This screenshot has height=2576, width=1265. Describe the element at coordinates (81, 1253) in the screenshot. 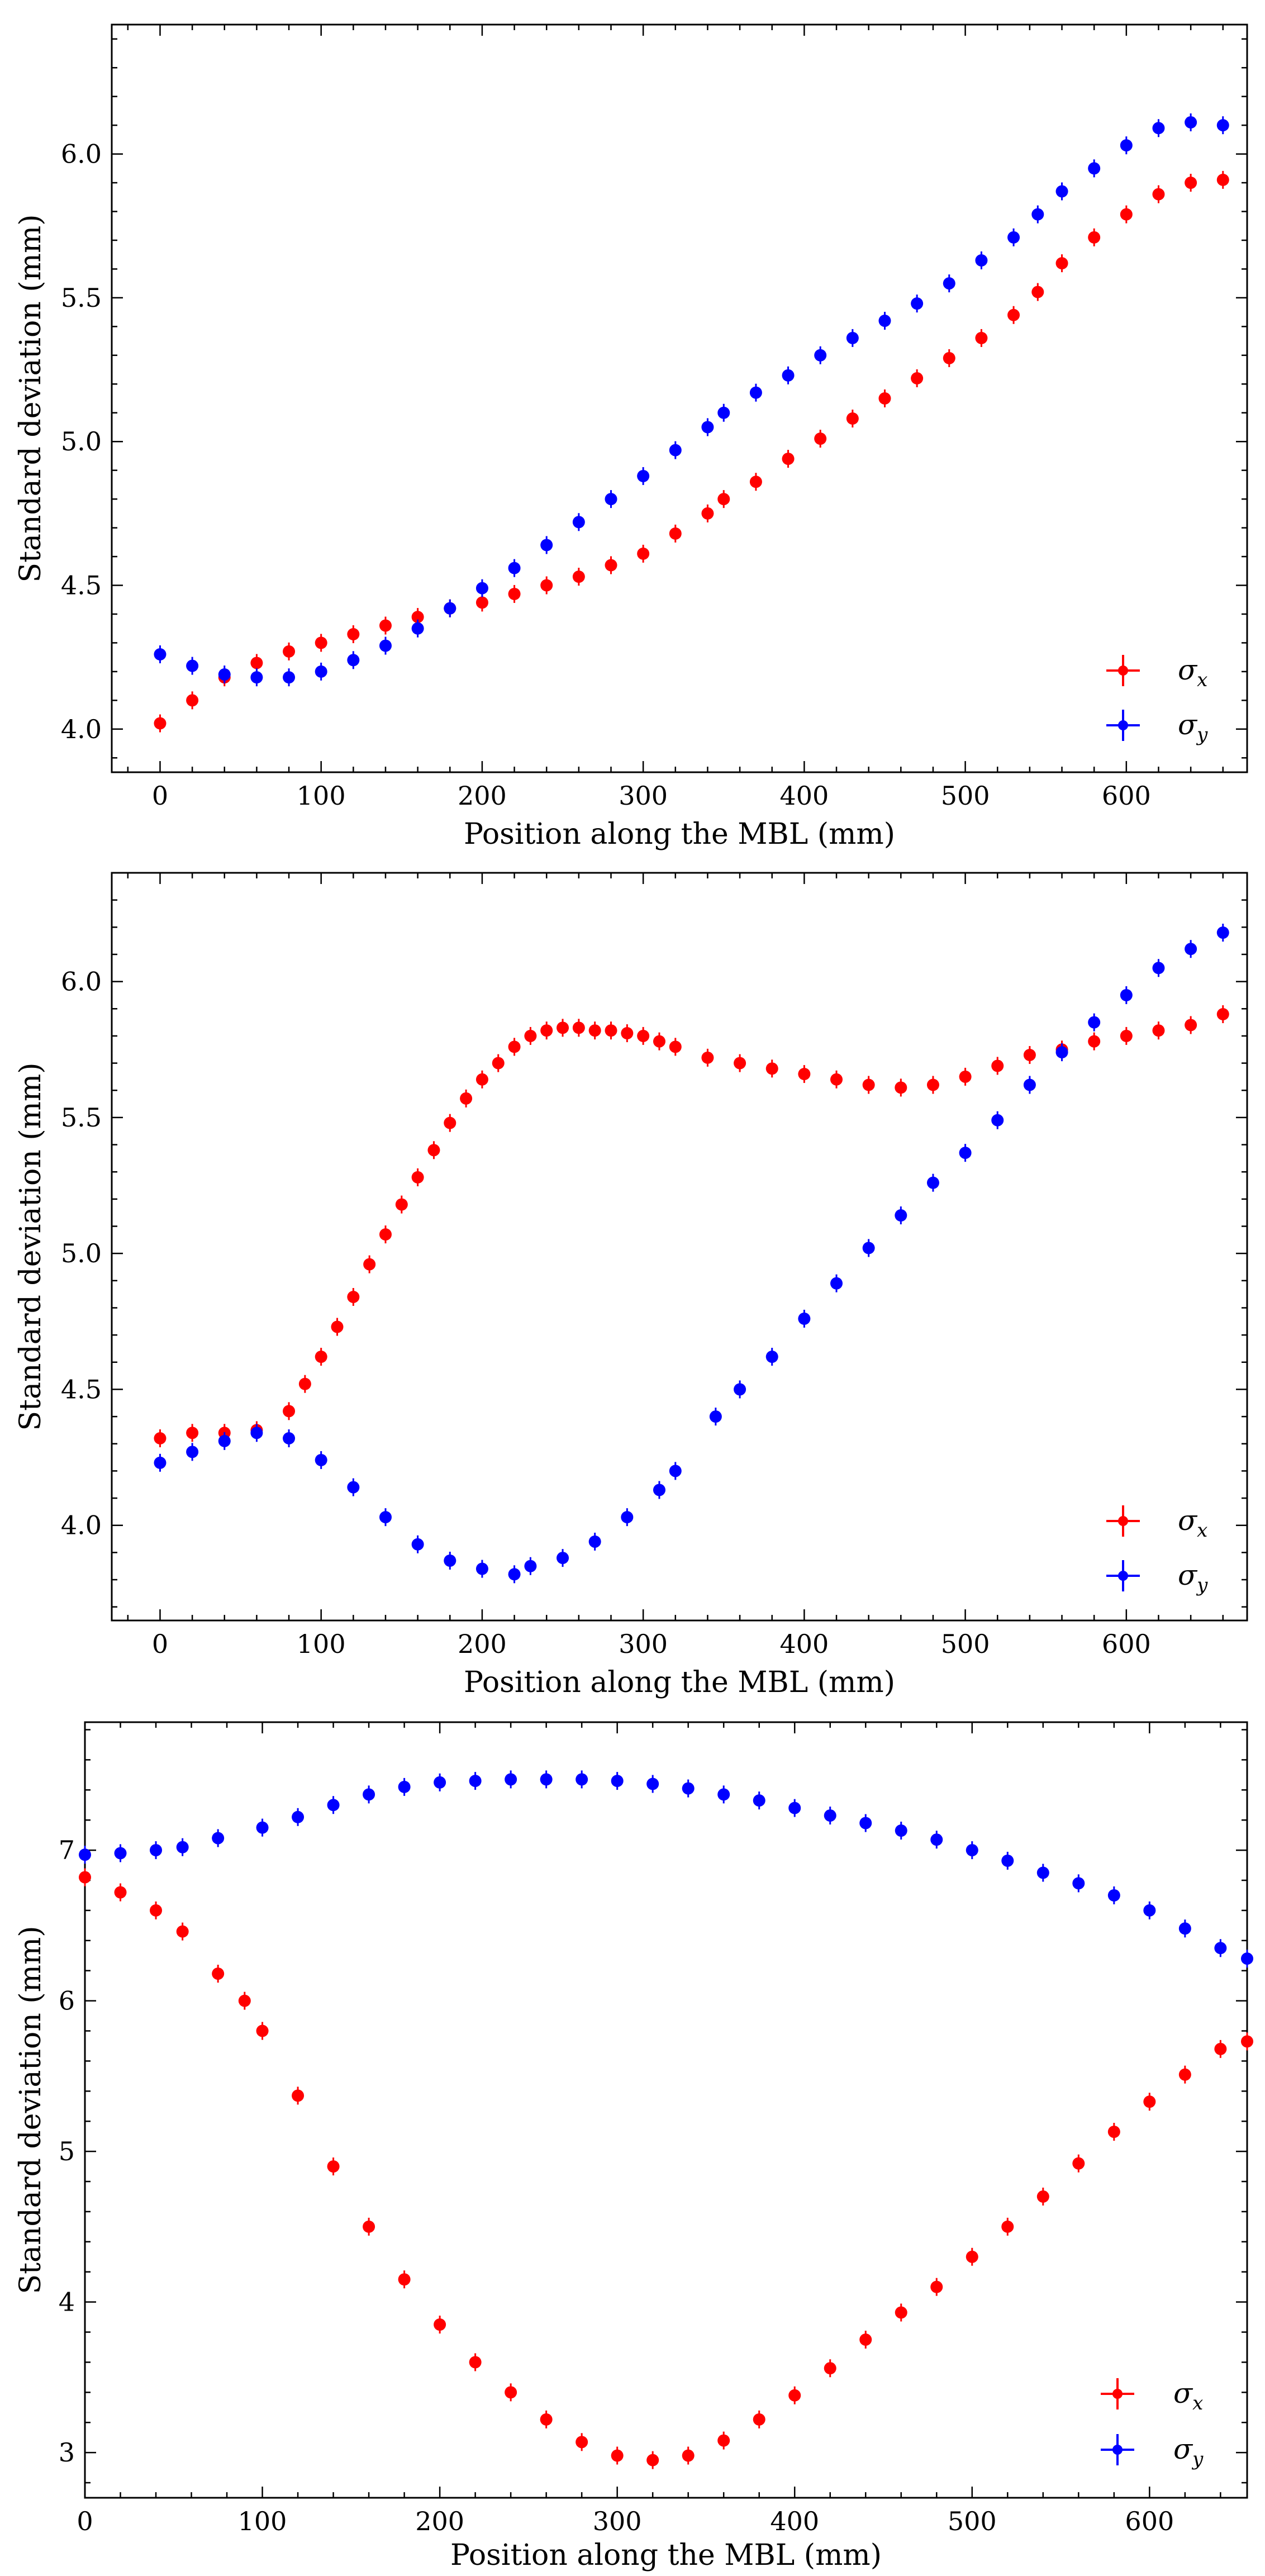

I see `y-tick-label: 5.0` at that location.